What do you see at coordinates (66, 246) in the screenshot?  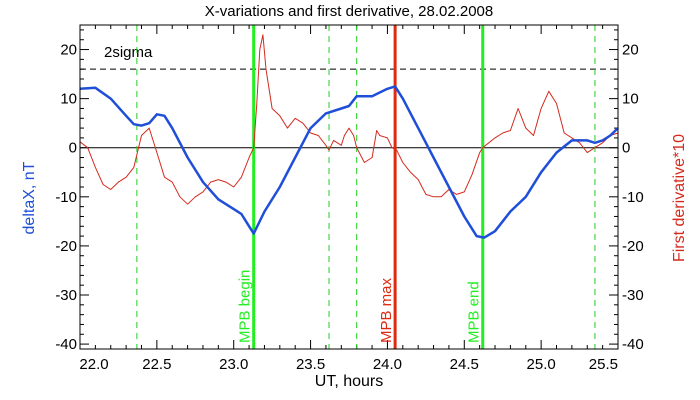 I see `y-tick-label-left: -20` at bounding box center [66, 246].